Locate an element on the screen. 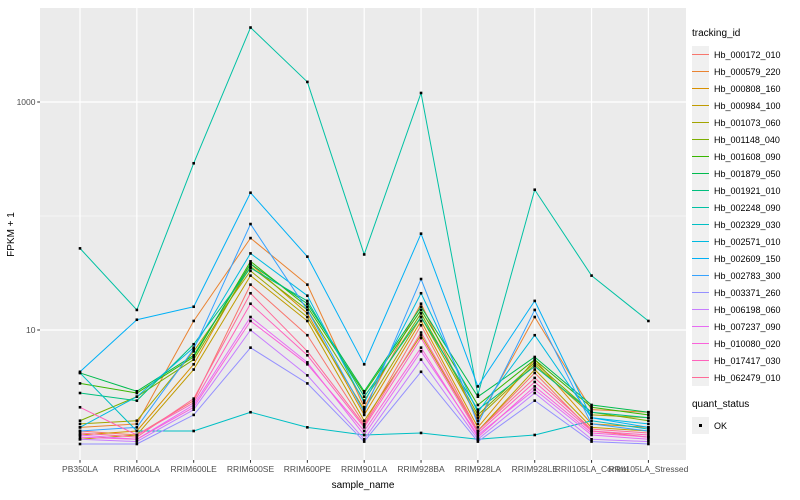 The width and height of the screenshot is (800, 500). legend-item-Hb_006198_060: Hb_006198_060 is located at coordinates (746, 309).